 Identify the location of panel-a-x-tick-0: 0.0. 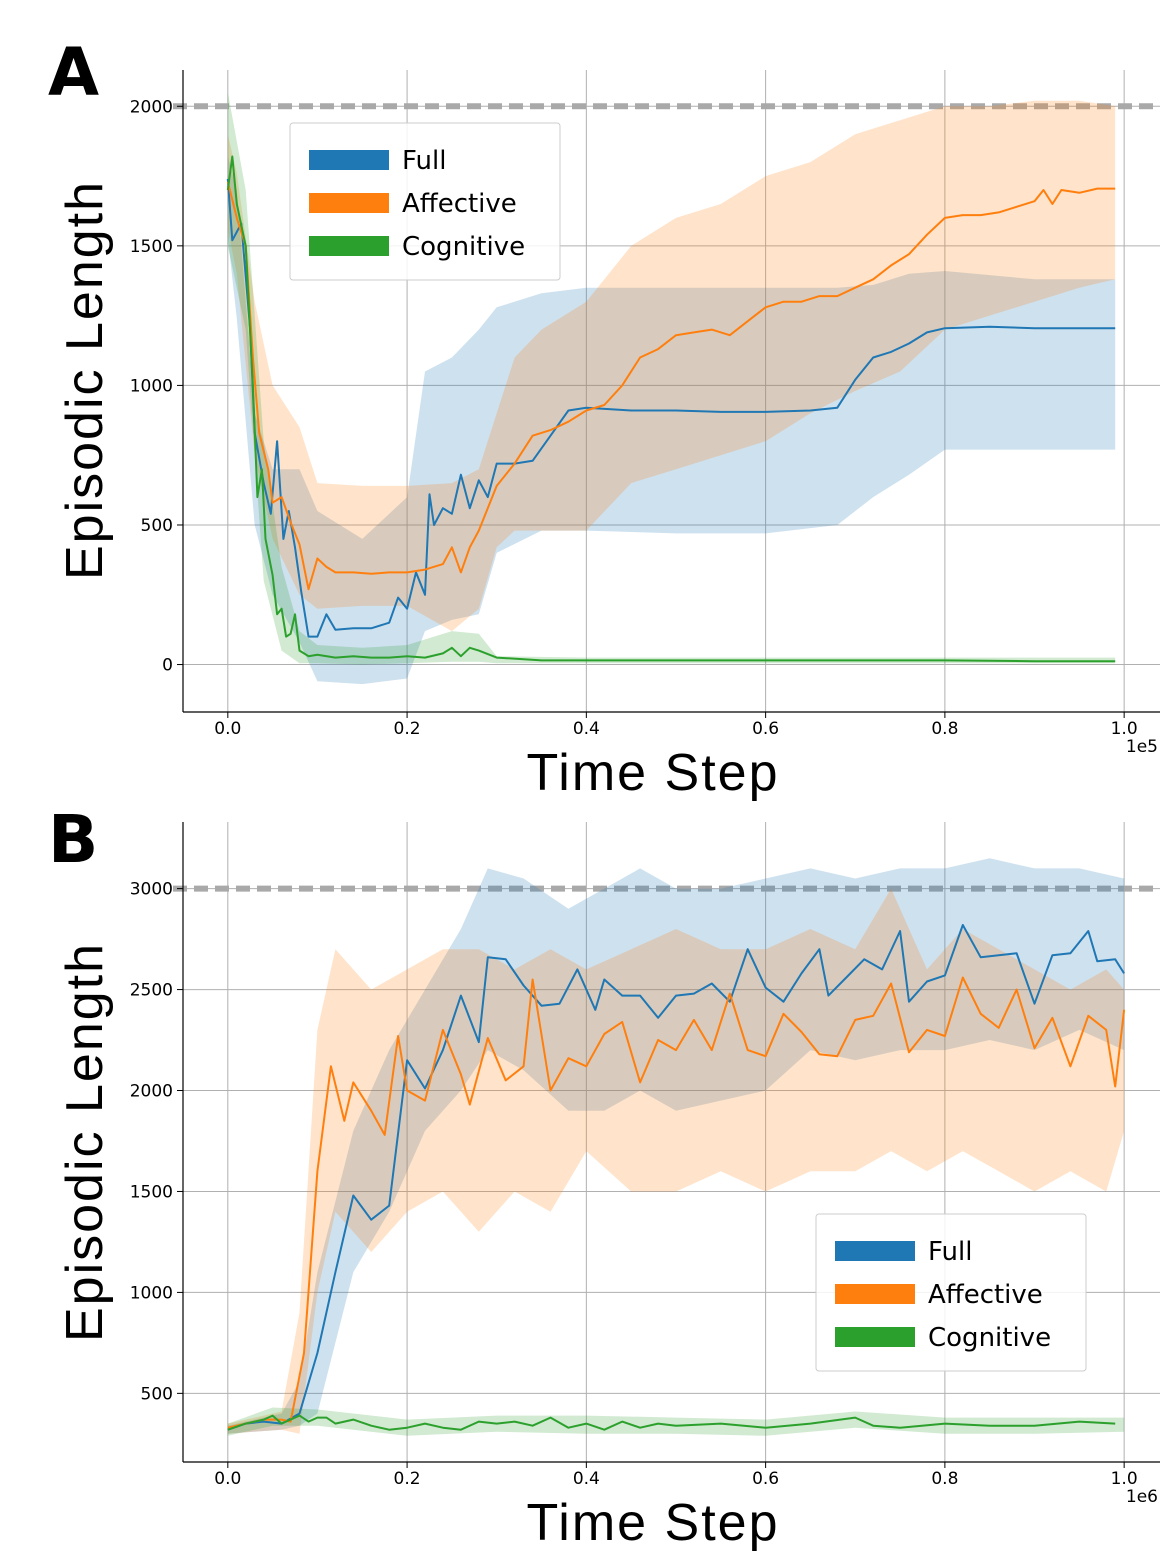
(227, 729).